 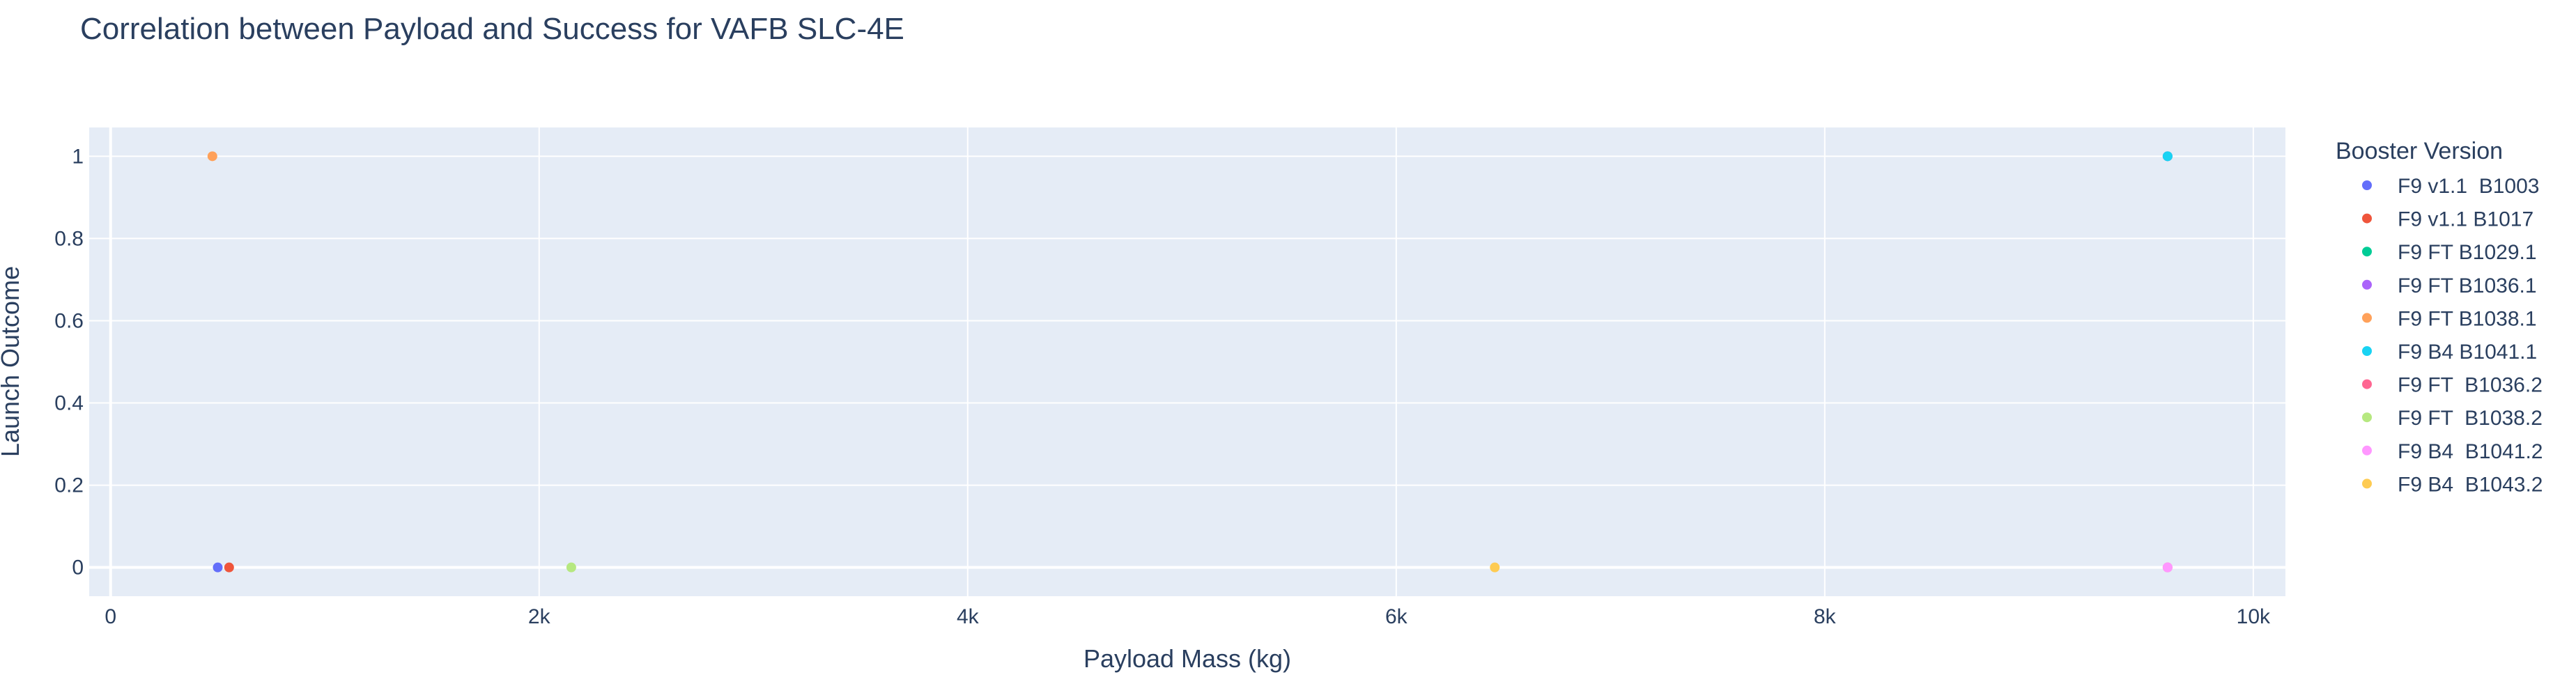 I want to click on x-tick-label: 6k, so click(x=1396, y=616).